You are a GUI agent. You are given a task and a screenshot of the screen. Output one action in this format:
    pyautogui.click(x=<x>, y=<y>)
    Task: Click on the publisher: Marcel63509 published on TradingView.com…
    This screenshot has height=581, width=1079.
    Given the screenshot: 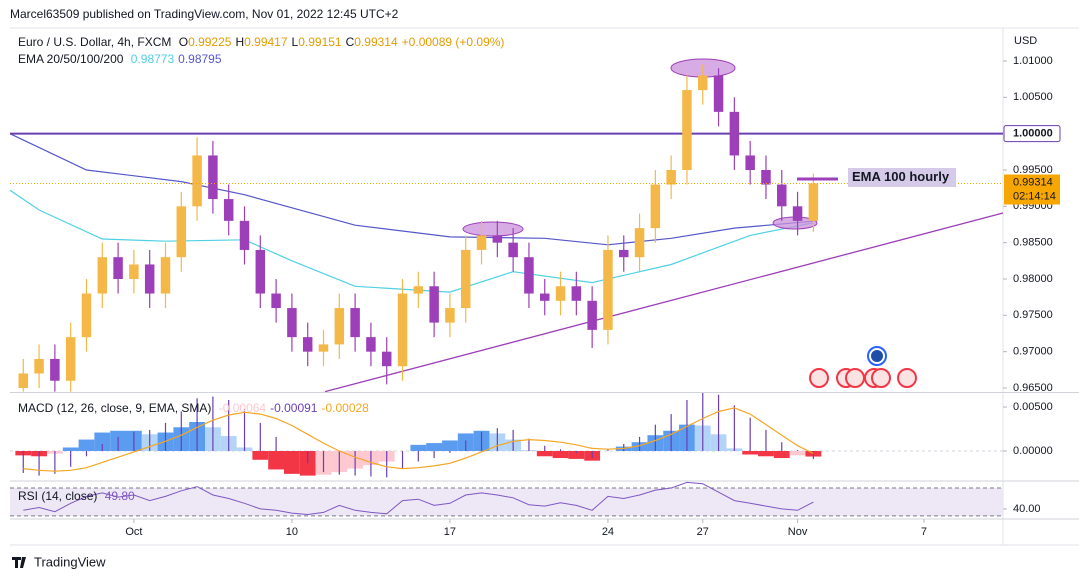 What is the action you would take?
    pyautogui.click(x=204, y=14)
    